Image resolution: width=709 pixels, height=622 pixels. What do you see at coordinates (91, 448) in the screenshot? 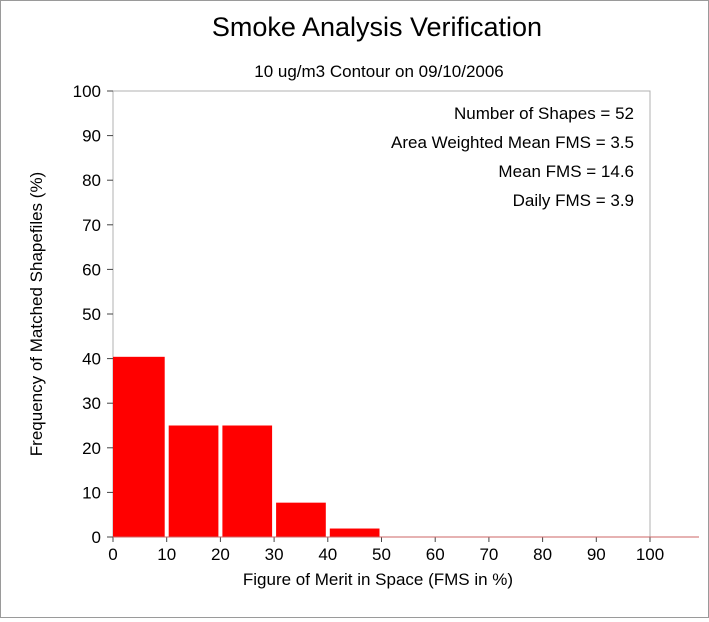
I see `y-tick-label: 20` at bounding box center [91, 448].